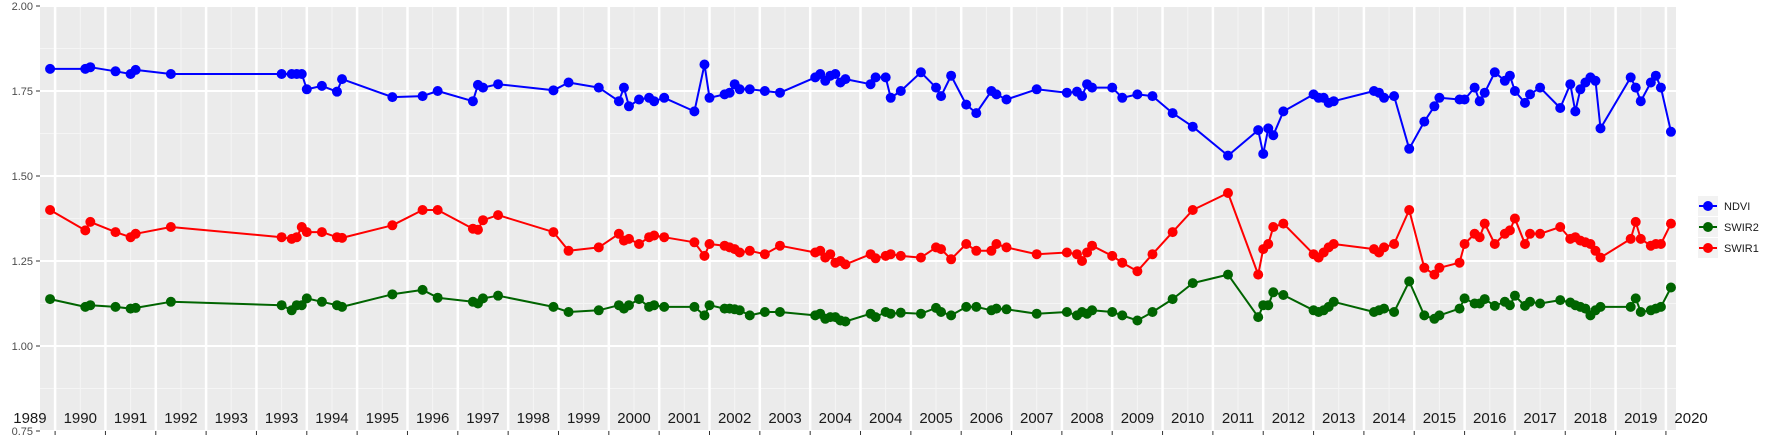  I want to click on year-label: 2020, so click(1690, 418).